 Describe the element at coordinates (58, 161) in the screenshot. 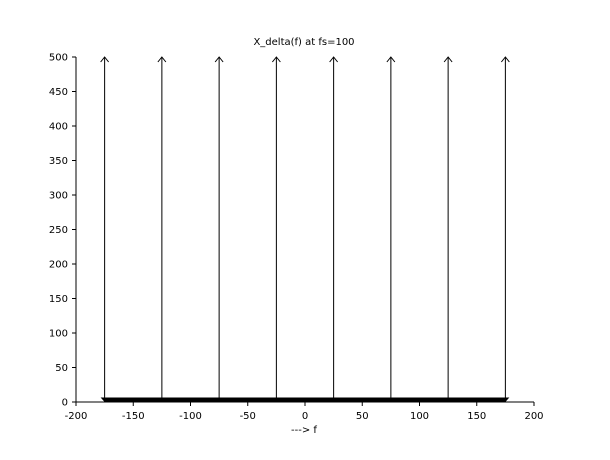

I see `y-tick-label: 350` at that location.